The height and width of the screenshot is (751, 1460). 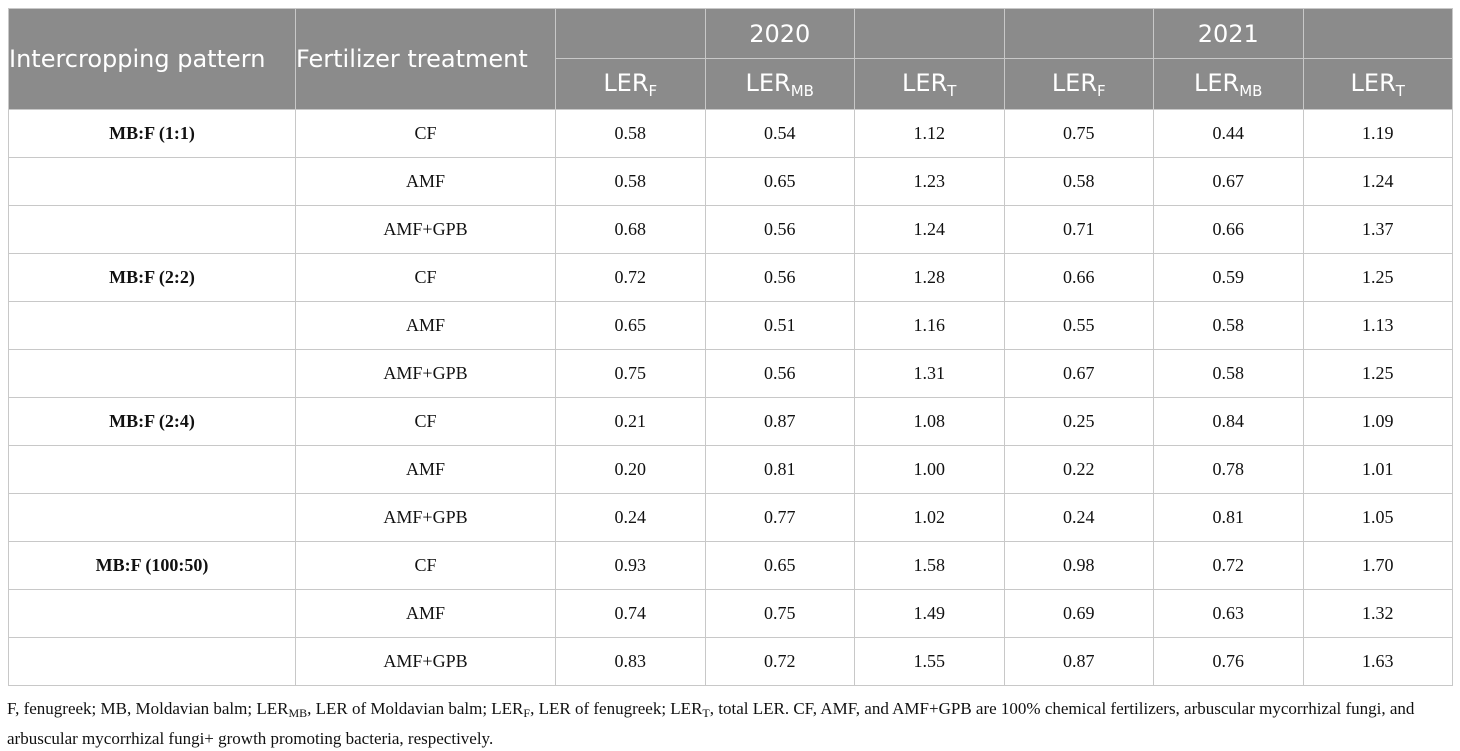 I want to click on ler-value-cell: 0.87, so click(x=1078, y=661).